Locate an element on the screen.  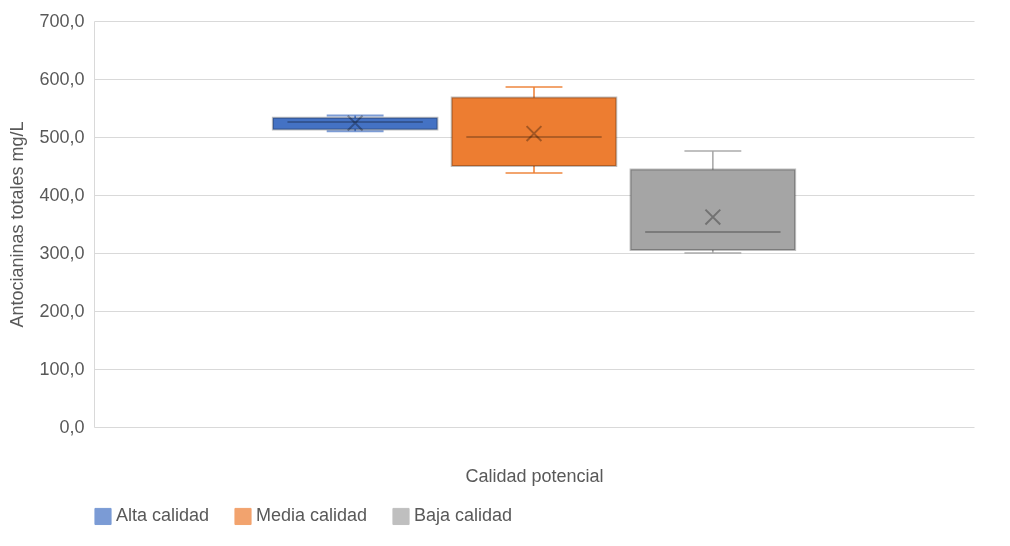
x-axis-title: Calidad potencial is located at coordinates (534, 475).